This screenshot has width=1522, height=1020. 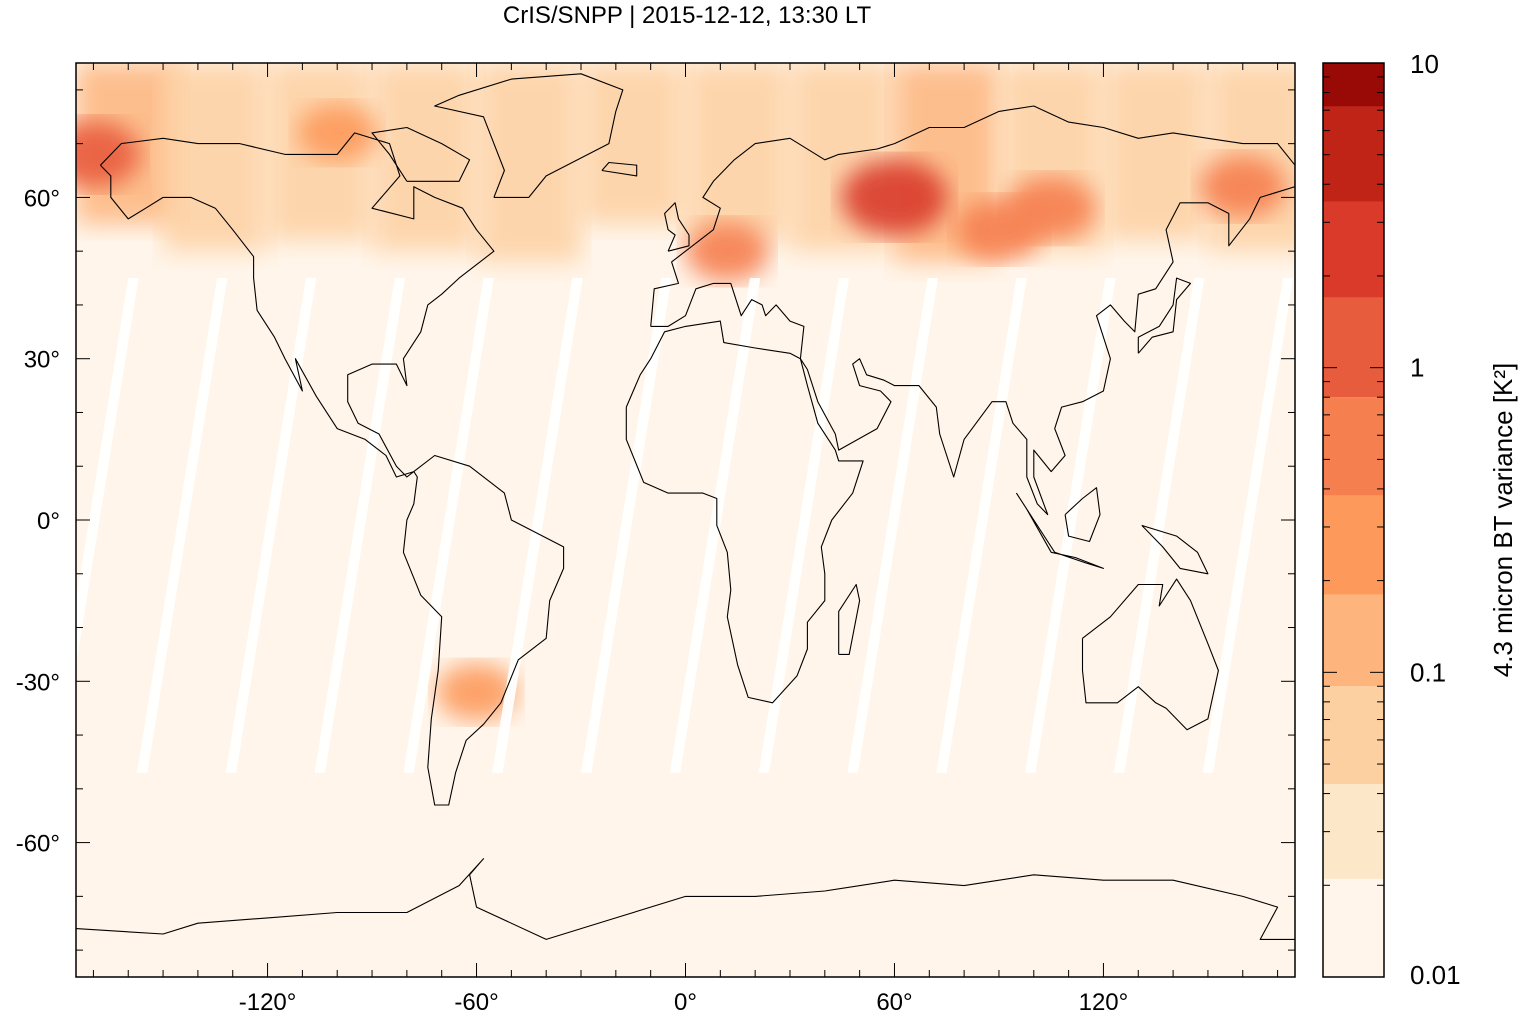 What do you see at coordinates (42, 360) in the screenshot?
I see `y-tick-label-1: 30°` at bounding box center [42, 360].